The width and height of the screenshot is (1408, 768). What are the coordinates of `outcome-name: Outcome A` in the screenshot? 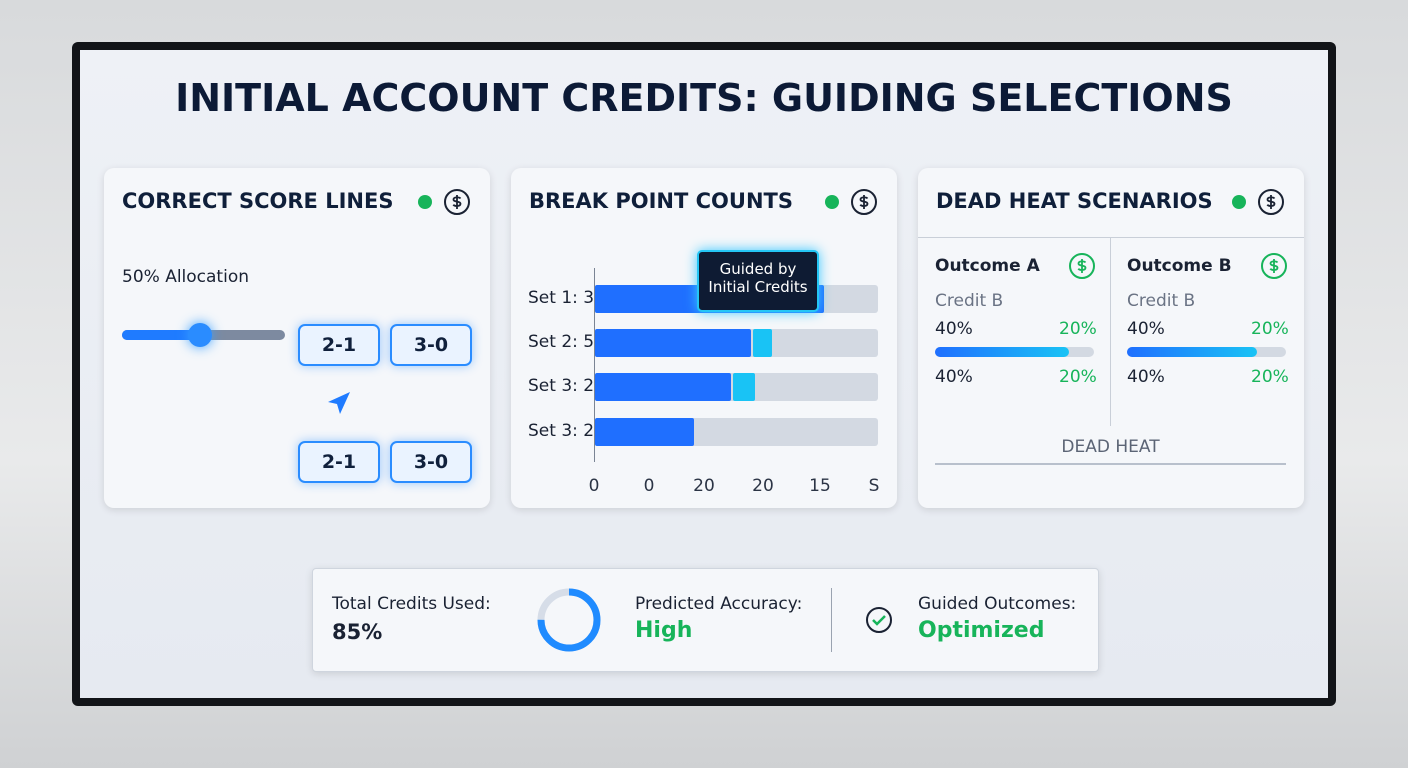 It's located at (987, 266).